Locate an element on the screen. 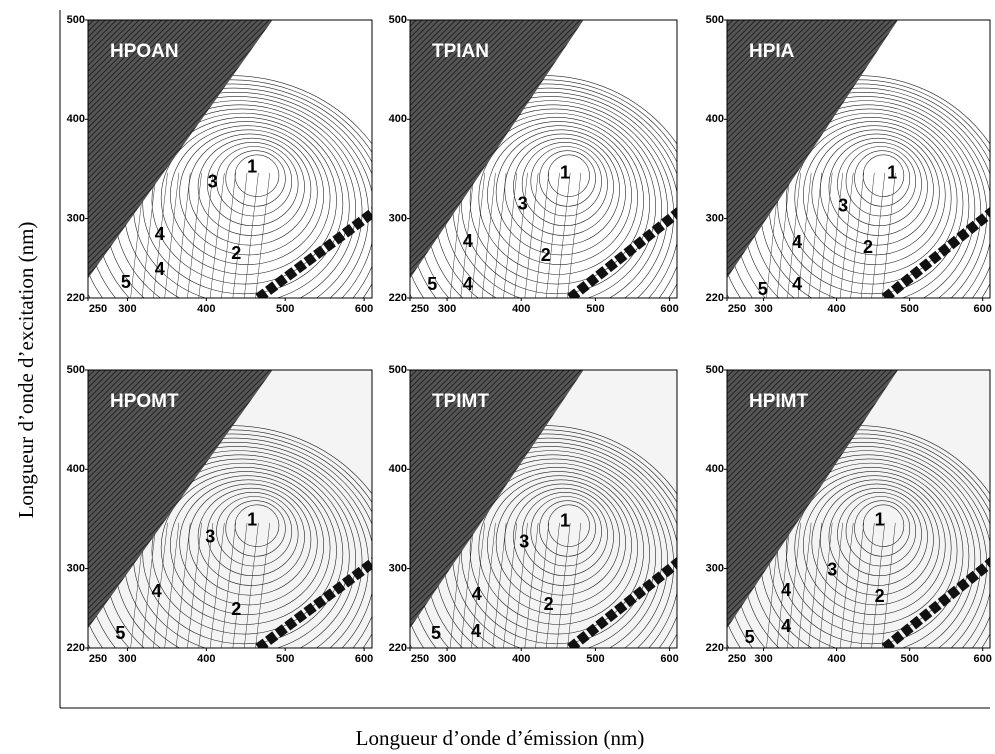  y-tick-label: 400 is located at coordinates (76, 119).